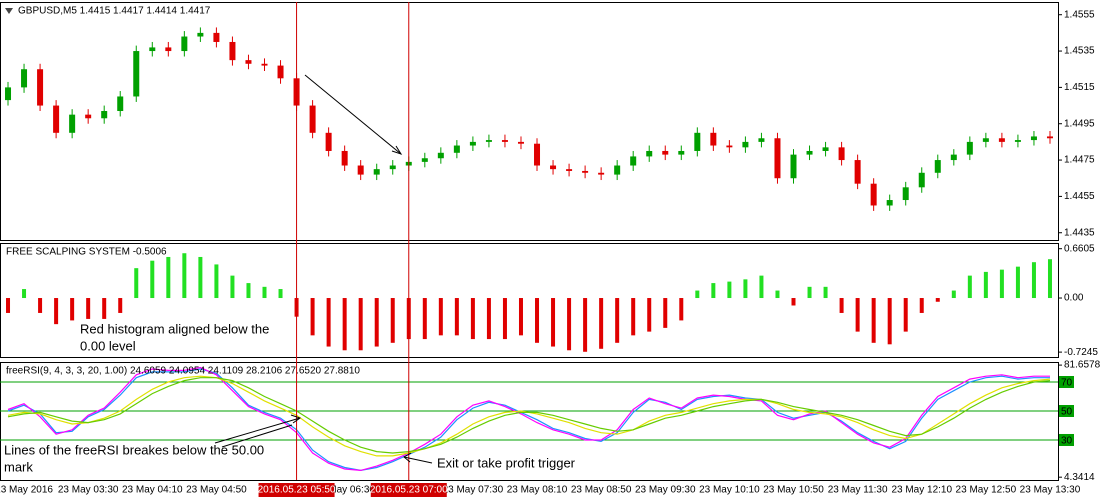 Image resolution: width=1100 pixels, height=500 pixels. I want to click on y-tick-label: -0.7245, so click(1081, 352).